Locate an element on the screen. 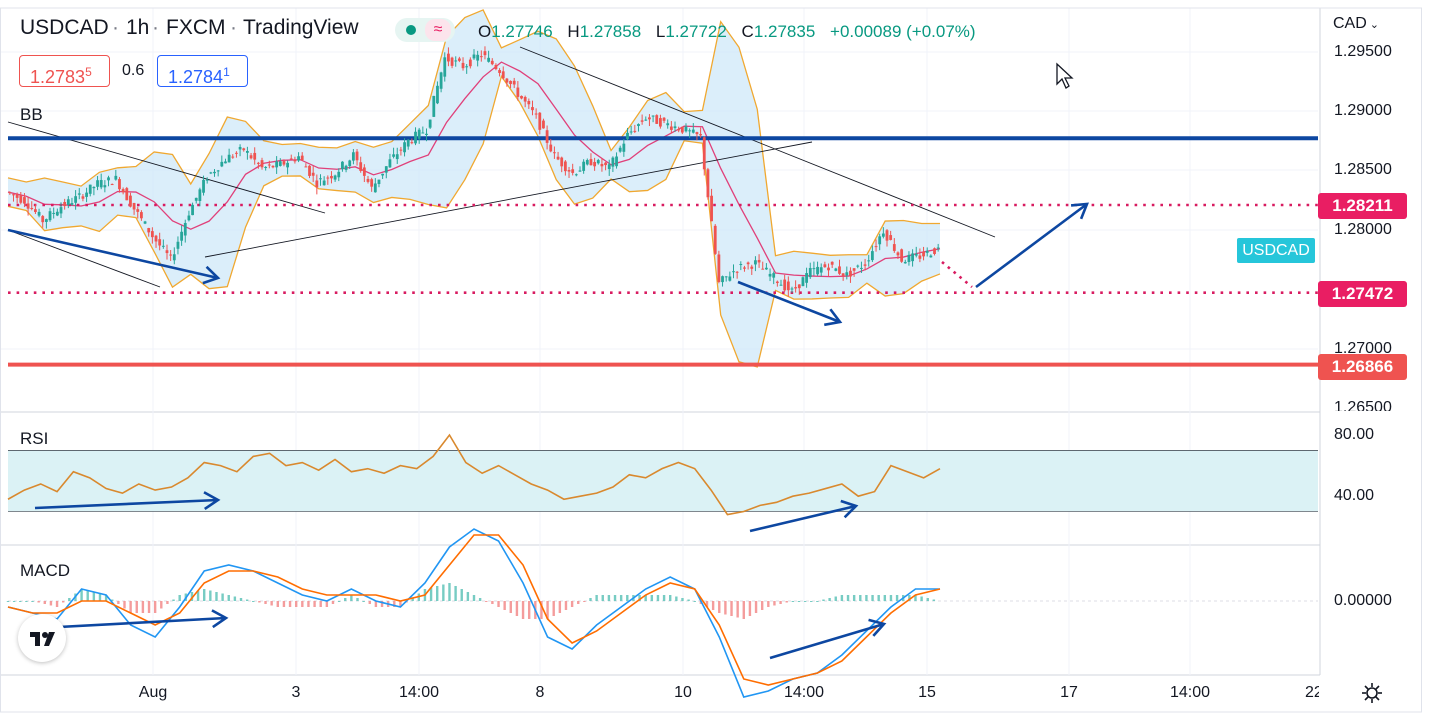  macd-pane-label: MACD is located at coordinates (45, 570).